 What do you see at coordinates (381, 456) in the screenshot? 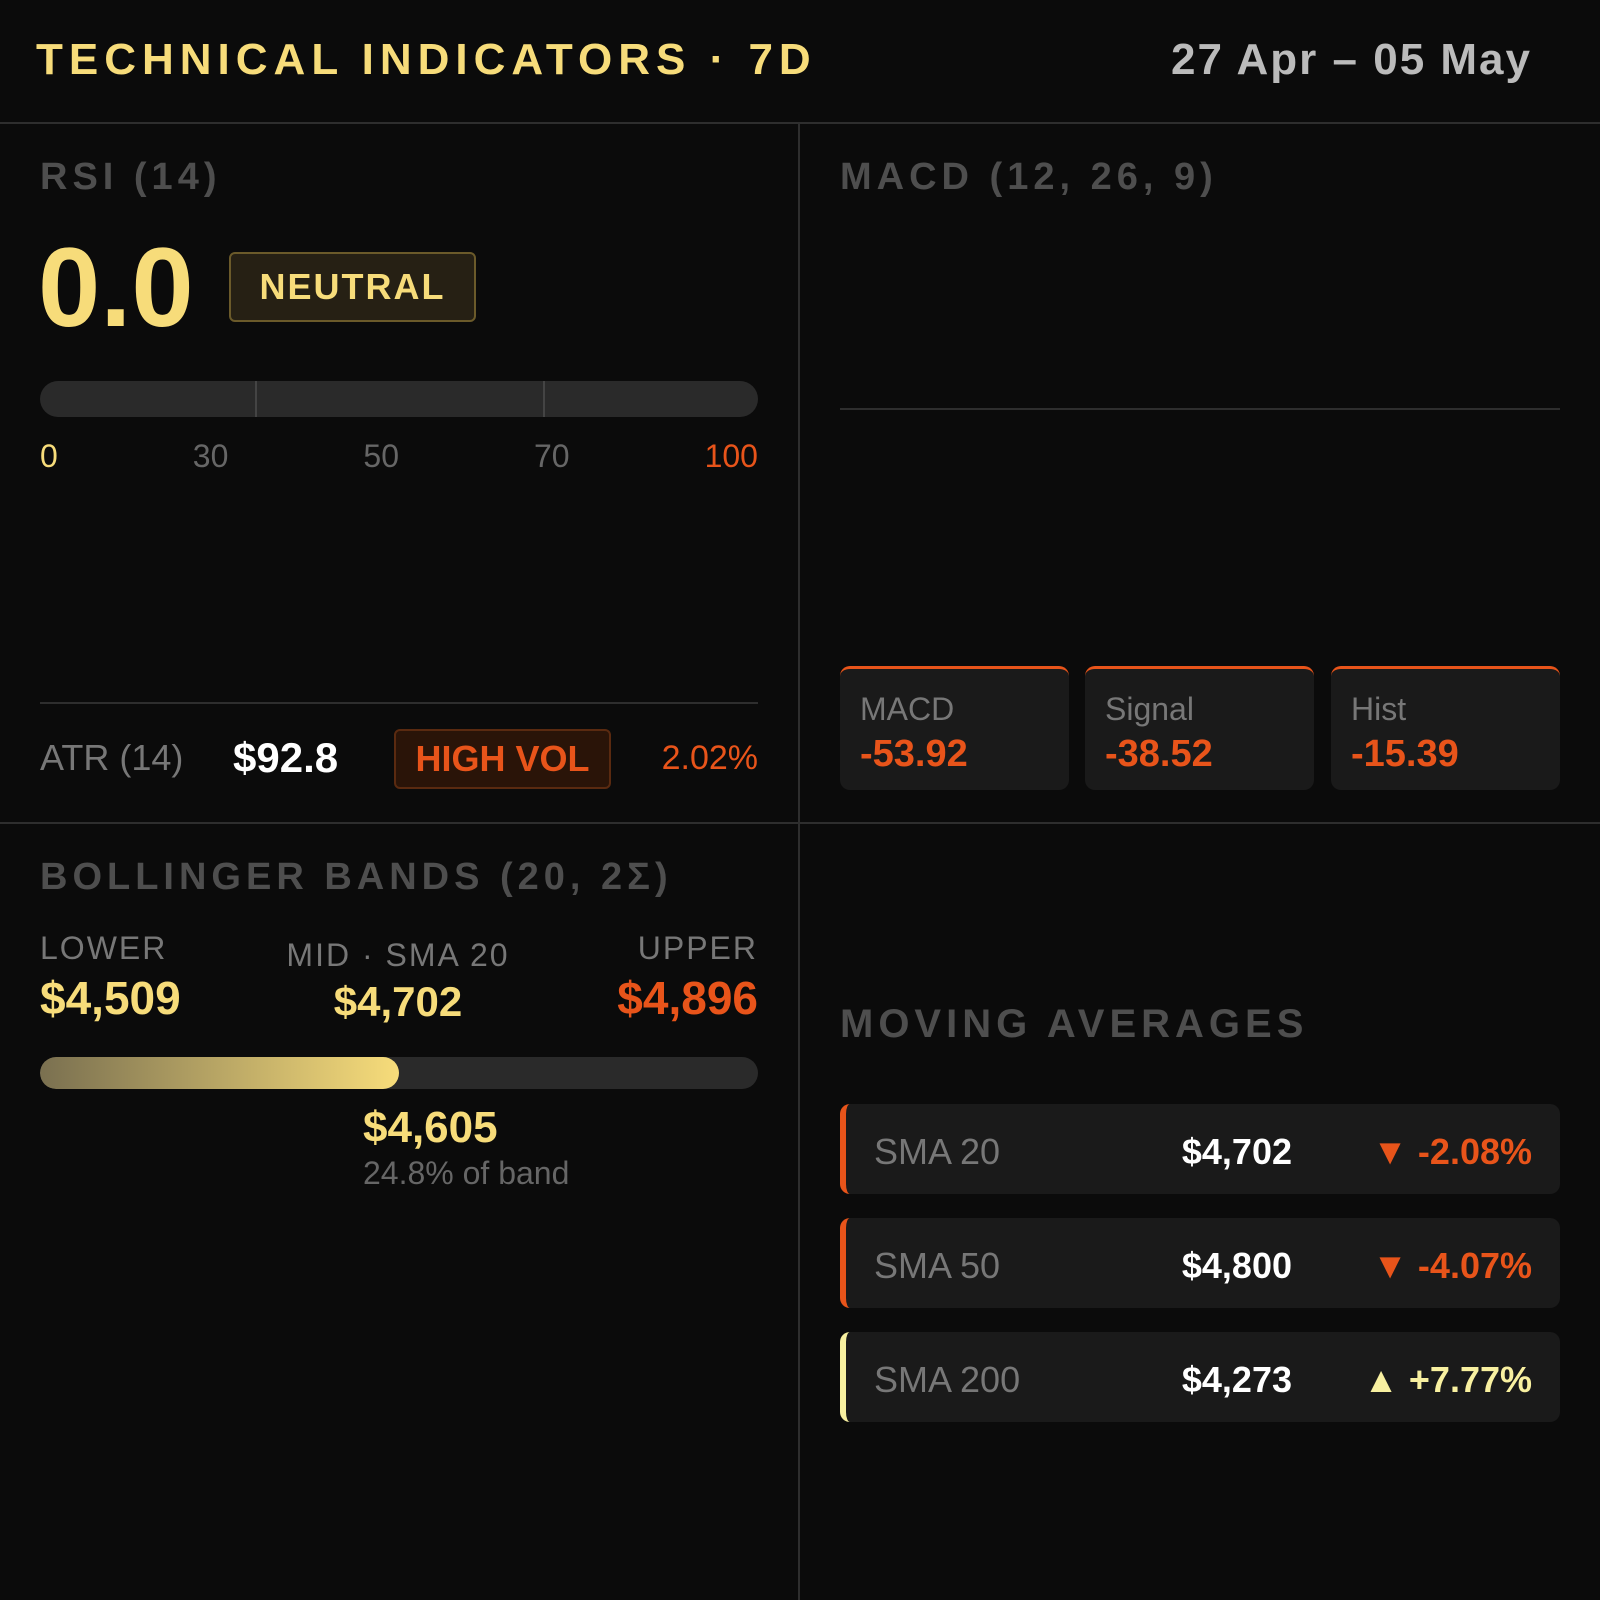
I see `scale-label: 50` at bounding box center [381, 456].